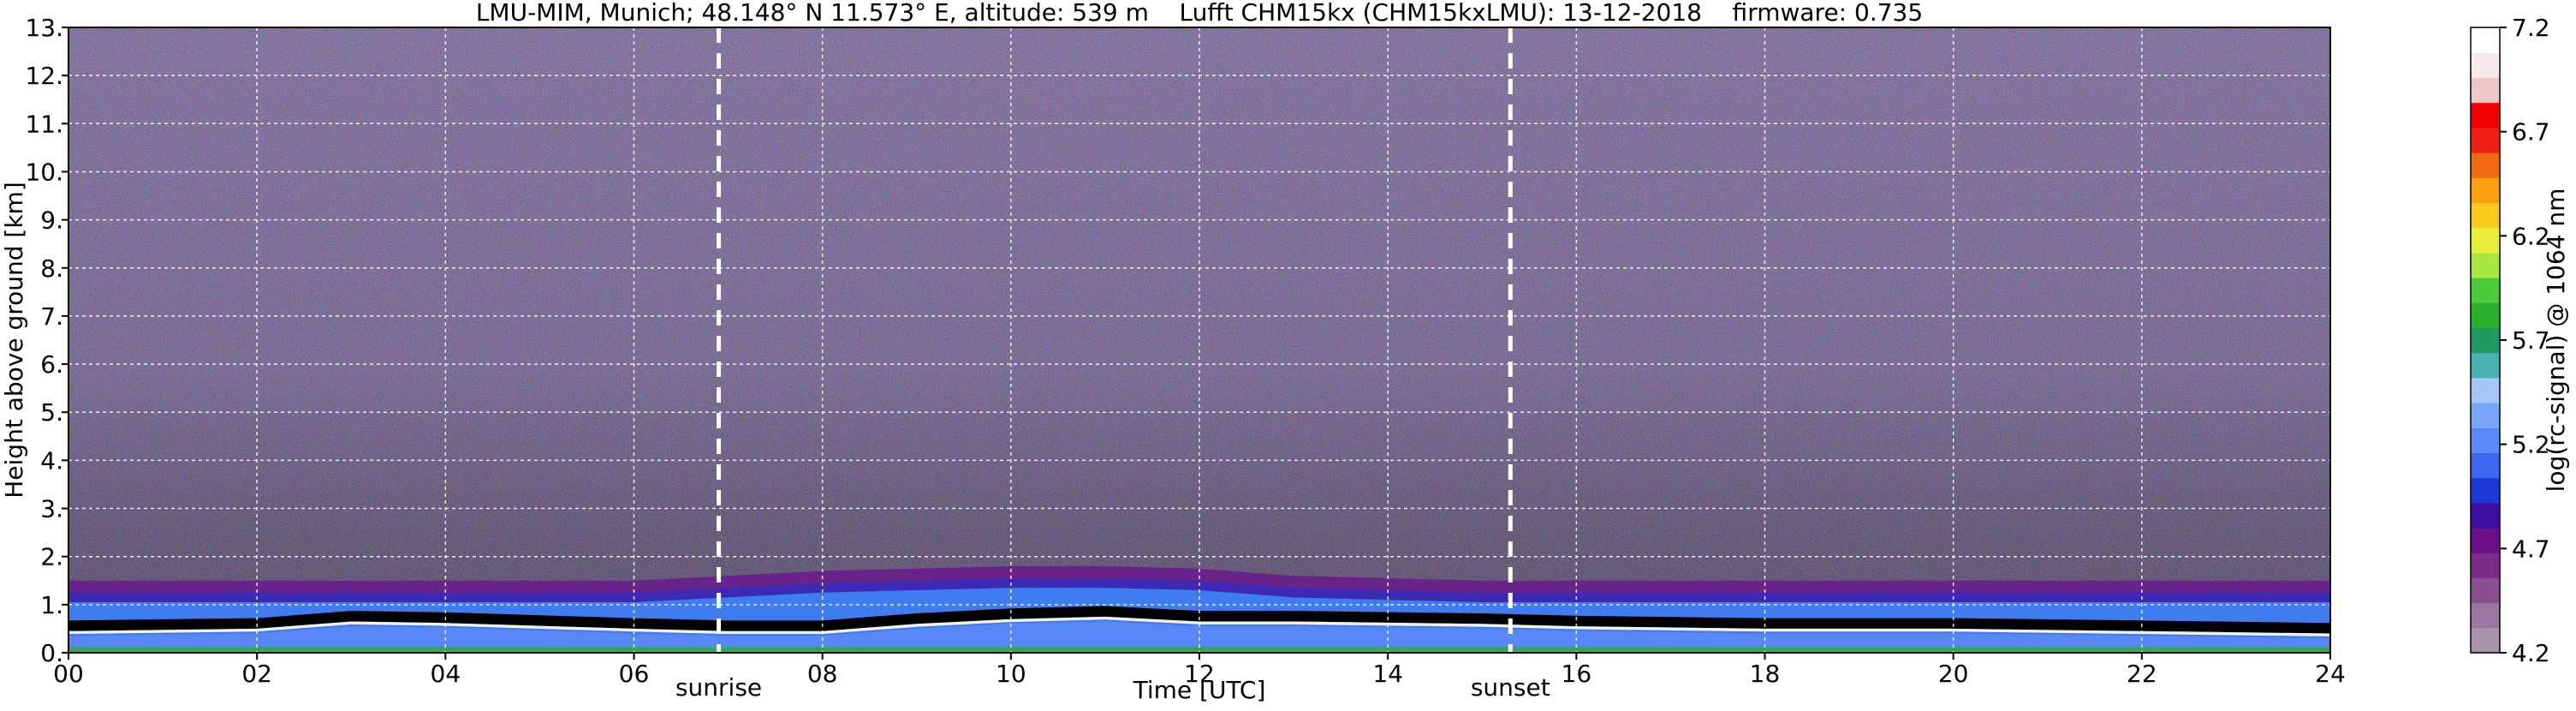 The image size is (2576, 711). I want to click on colorbar-tick-label: 4.7, so click(2531, 549).